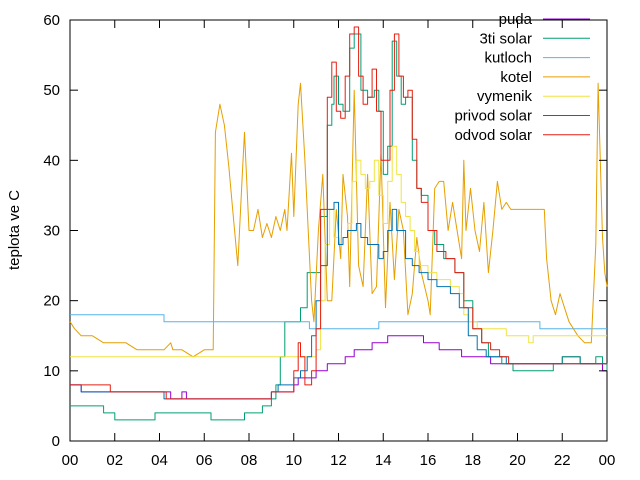 This screenshot has width=640, height=480. What do you see at coordinates (517, 460) in the screenshot?
I see `x-tick-label: 20` at bounding box center [517, 460].